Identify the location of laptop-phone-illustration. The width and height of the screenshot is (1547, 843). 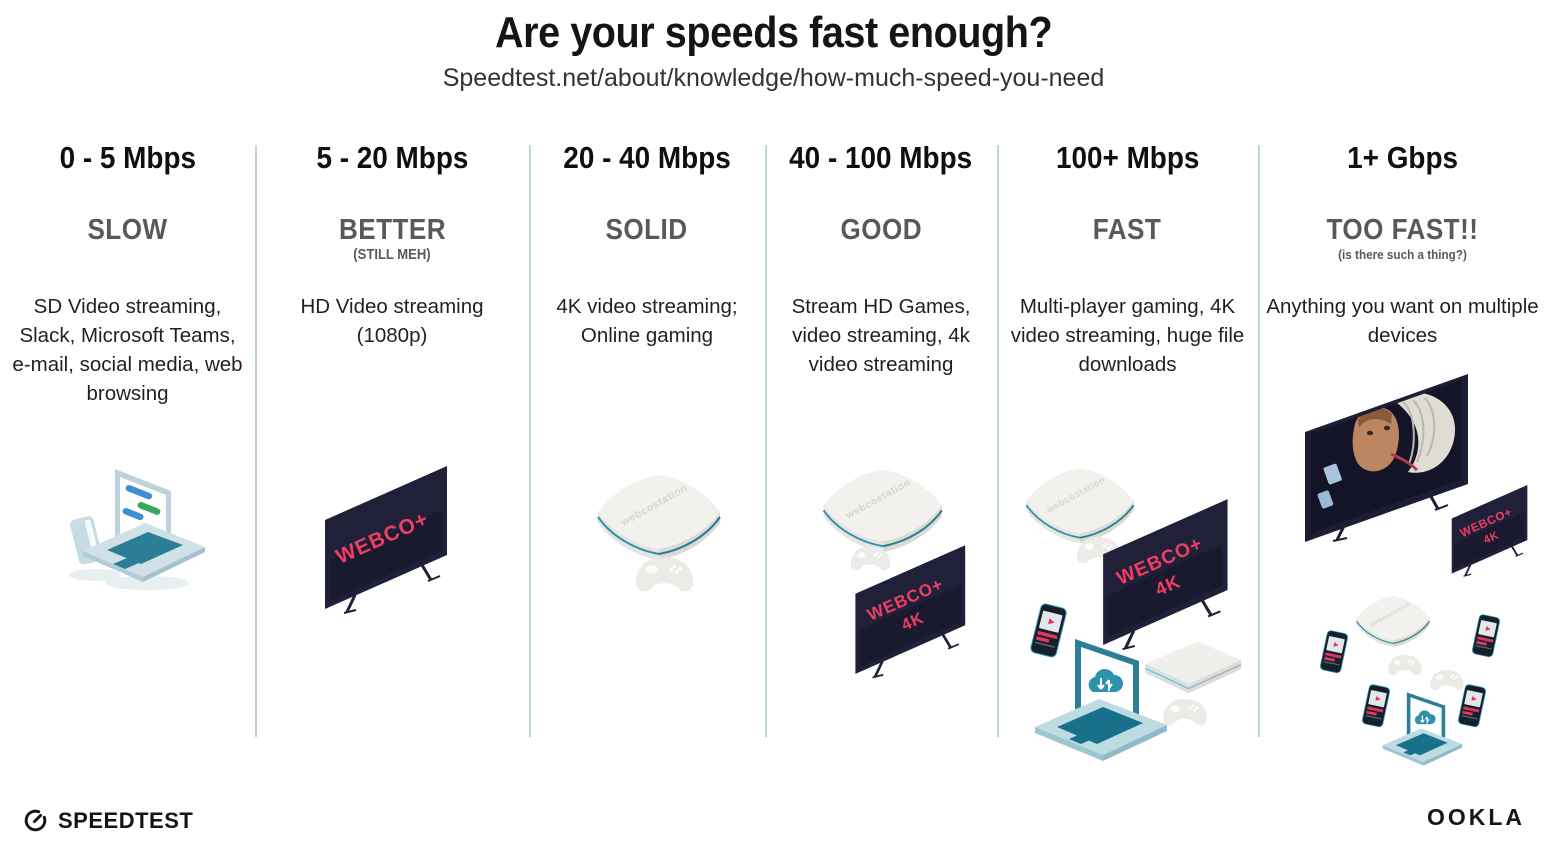
(137, 529).